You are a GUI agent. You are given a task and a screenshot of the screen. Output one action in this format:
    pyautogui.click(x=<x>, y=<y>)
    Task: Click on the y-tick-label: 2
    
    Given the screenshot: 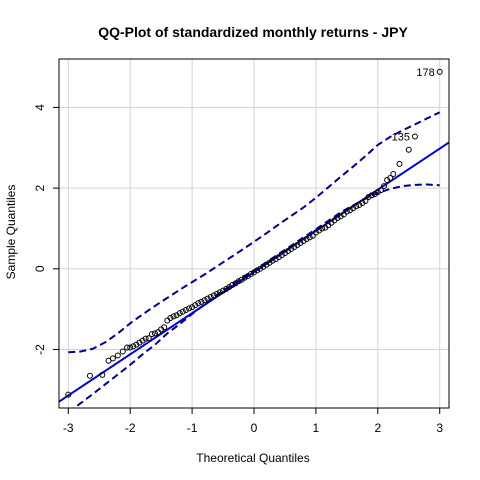 What is the action you would take?
    pyautogui.click(x=40, y=187)
    